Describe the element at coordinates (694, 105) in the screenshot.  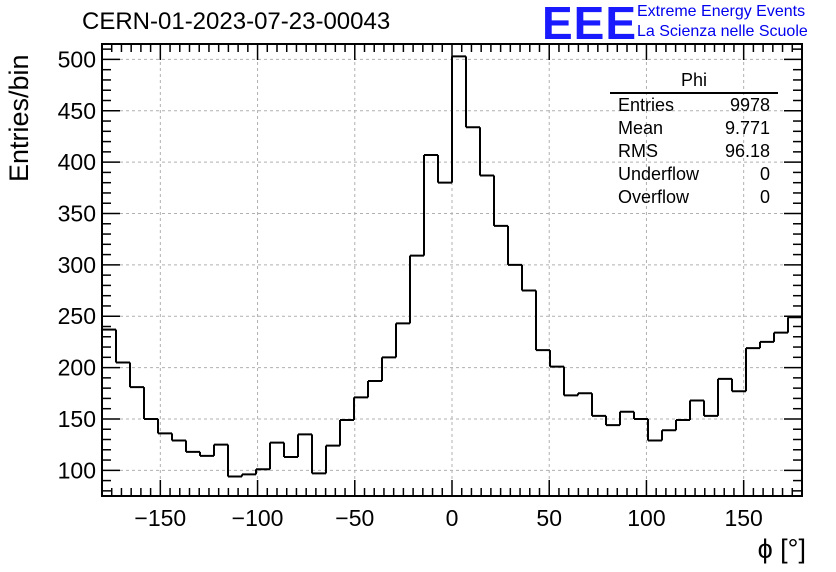
I see `stats-row-entries: Entries 9978` at that location.